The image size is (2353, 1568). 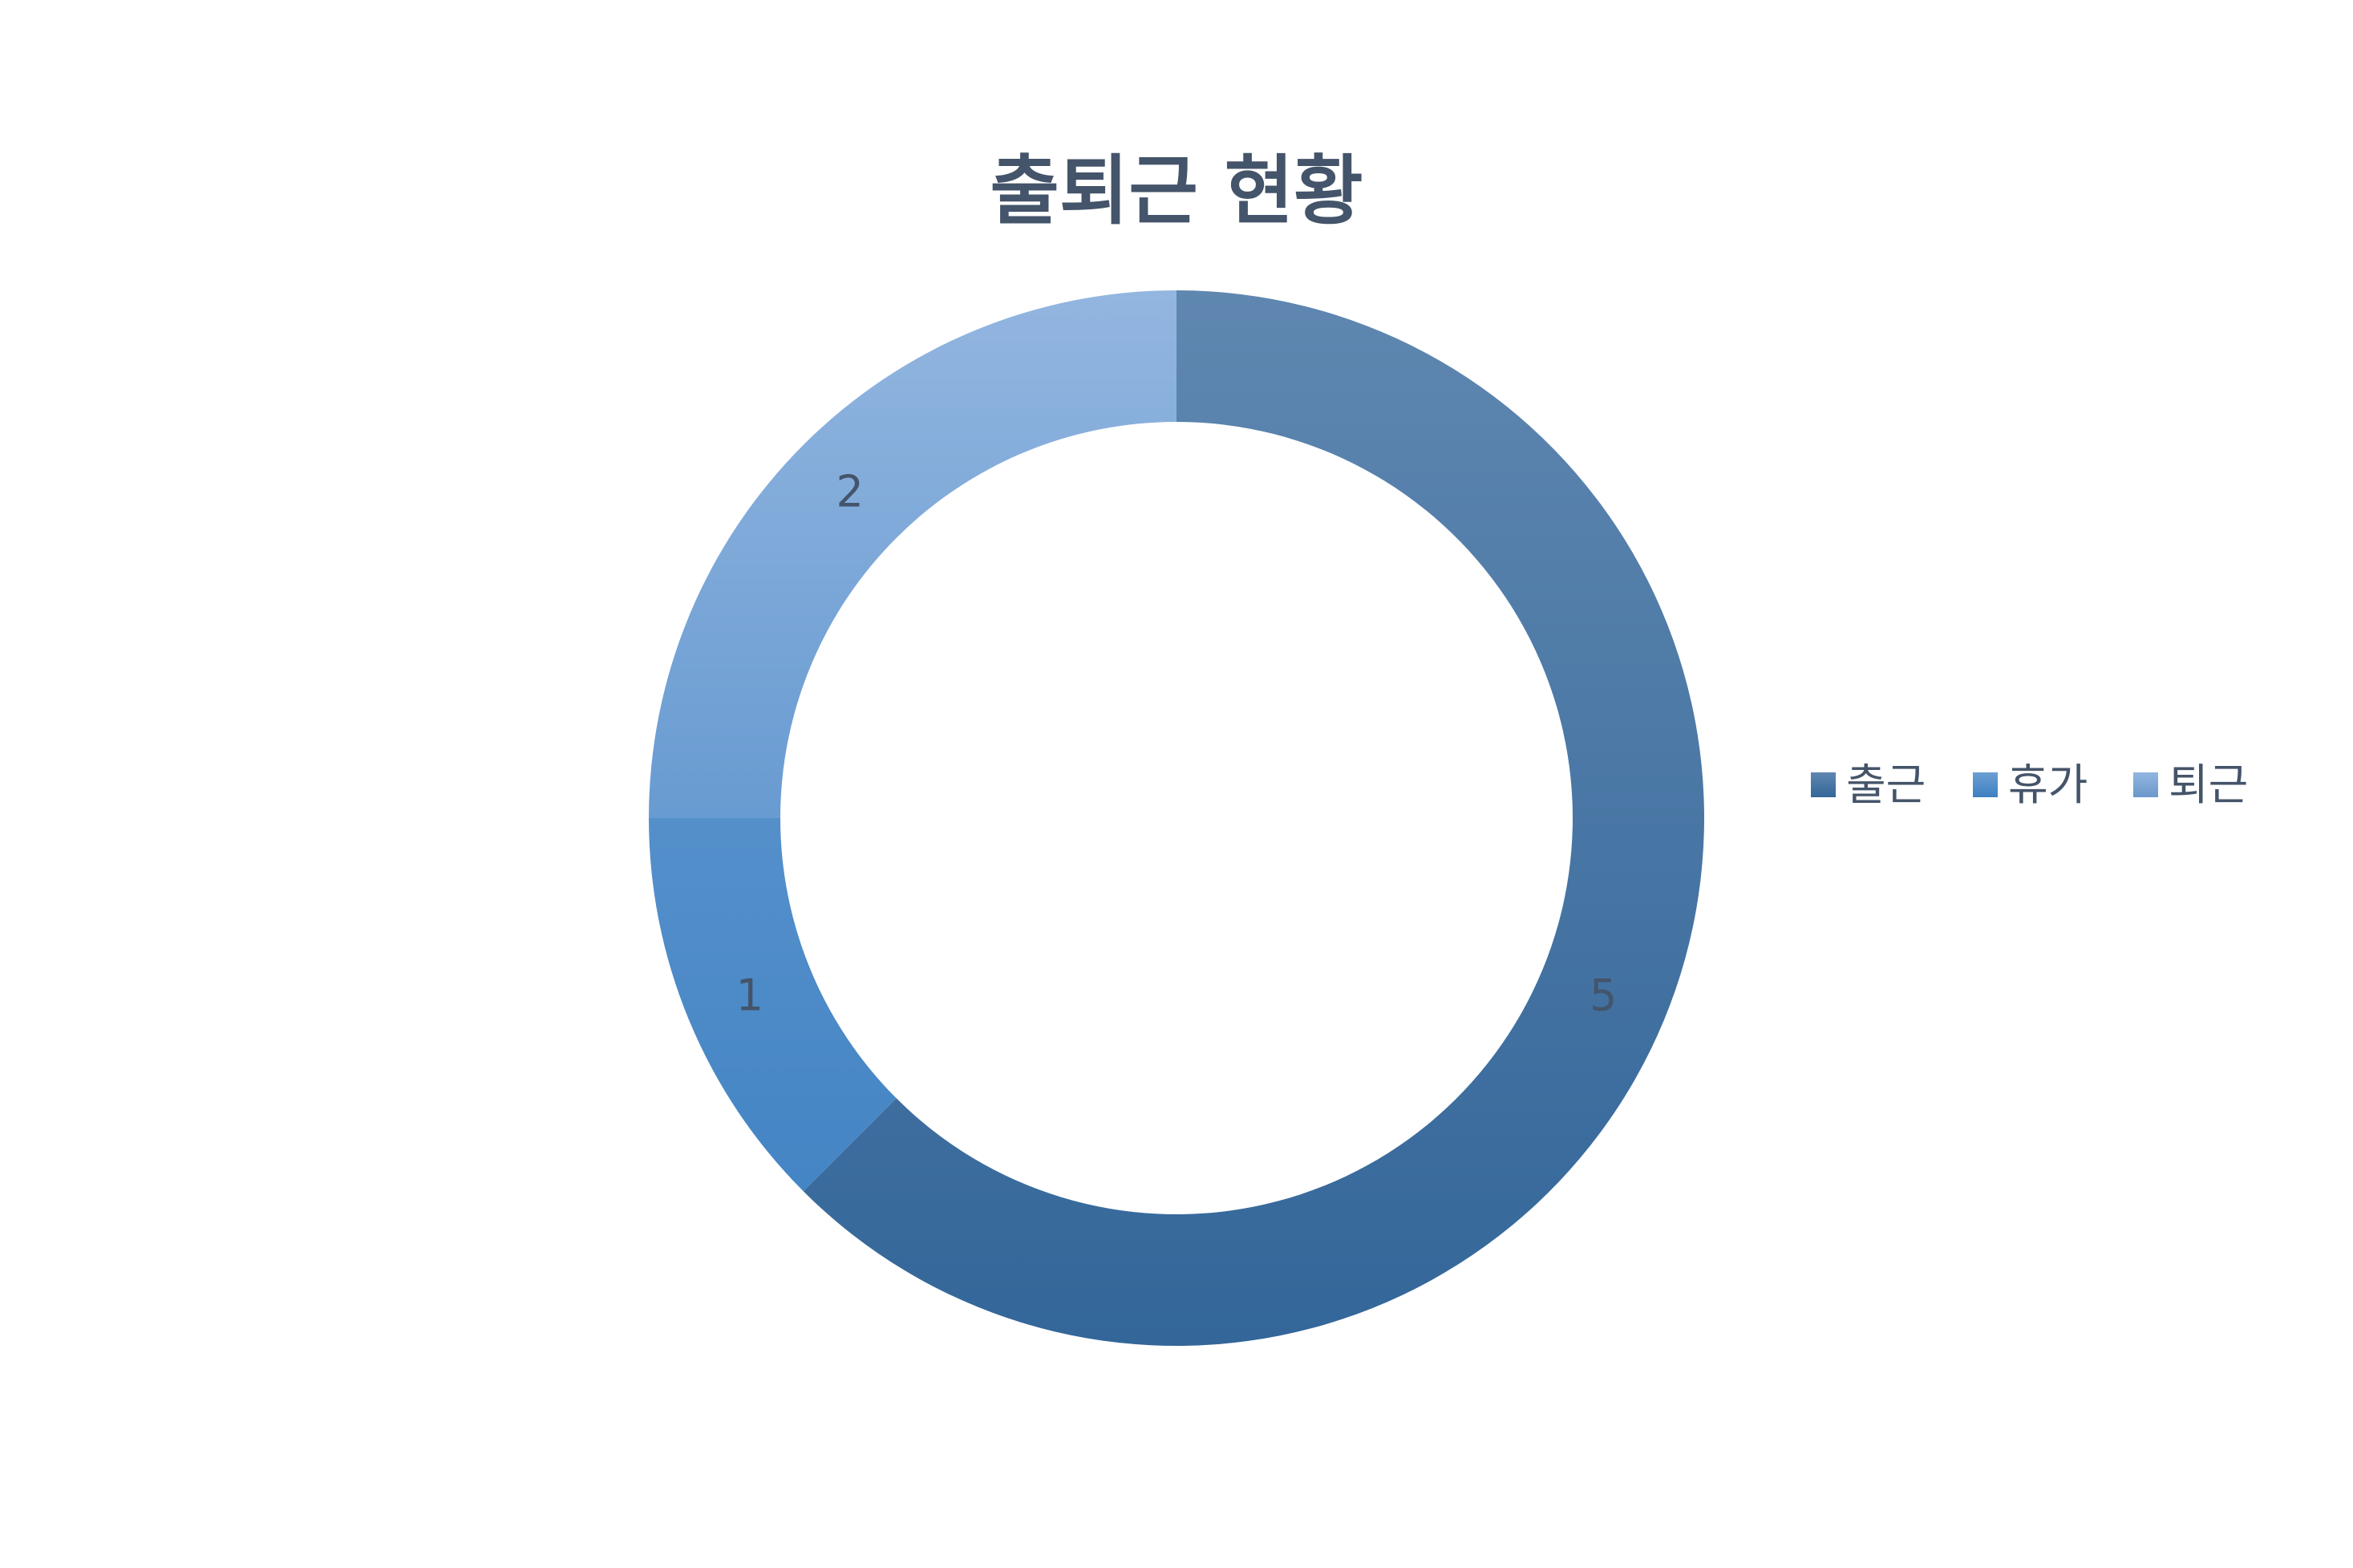 I want to click on data-label-0: 5, so click(x=1603, y=995).